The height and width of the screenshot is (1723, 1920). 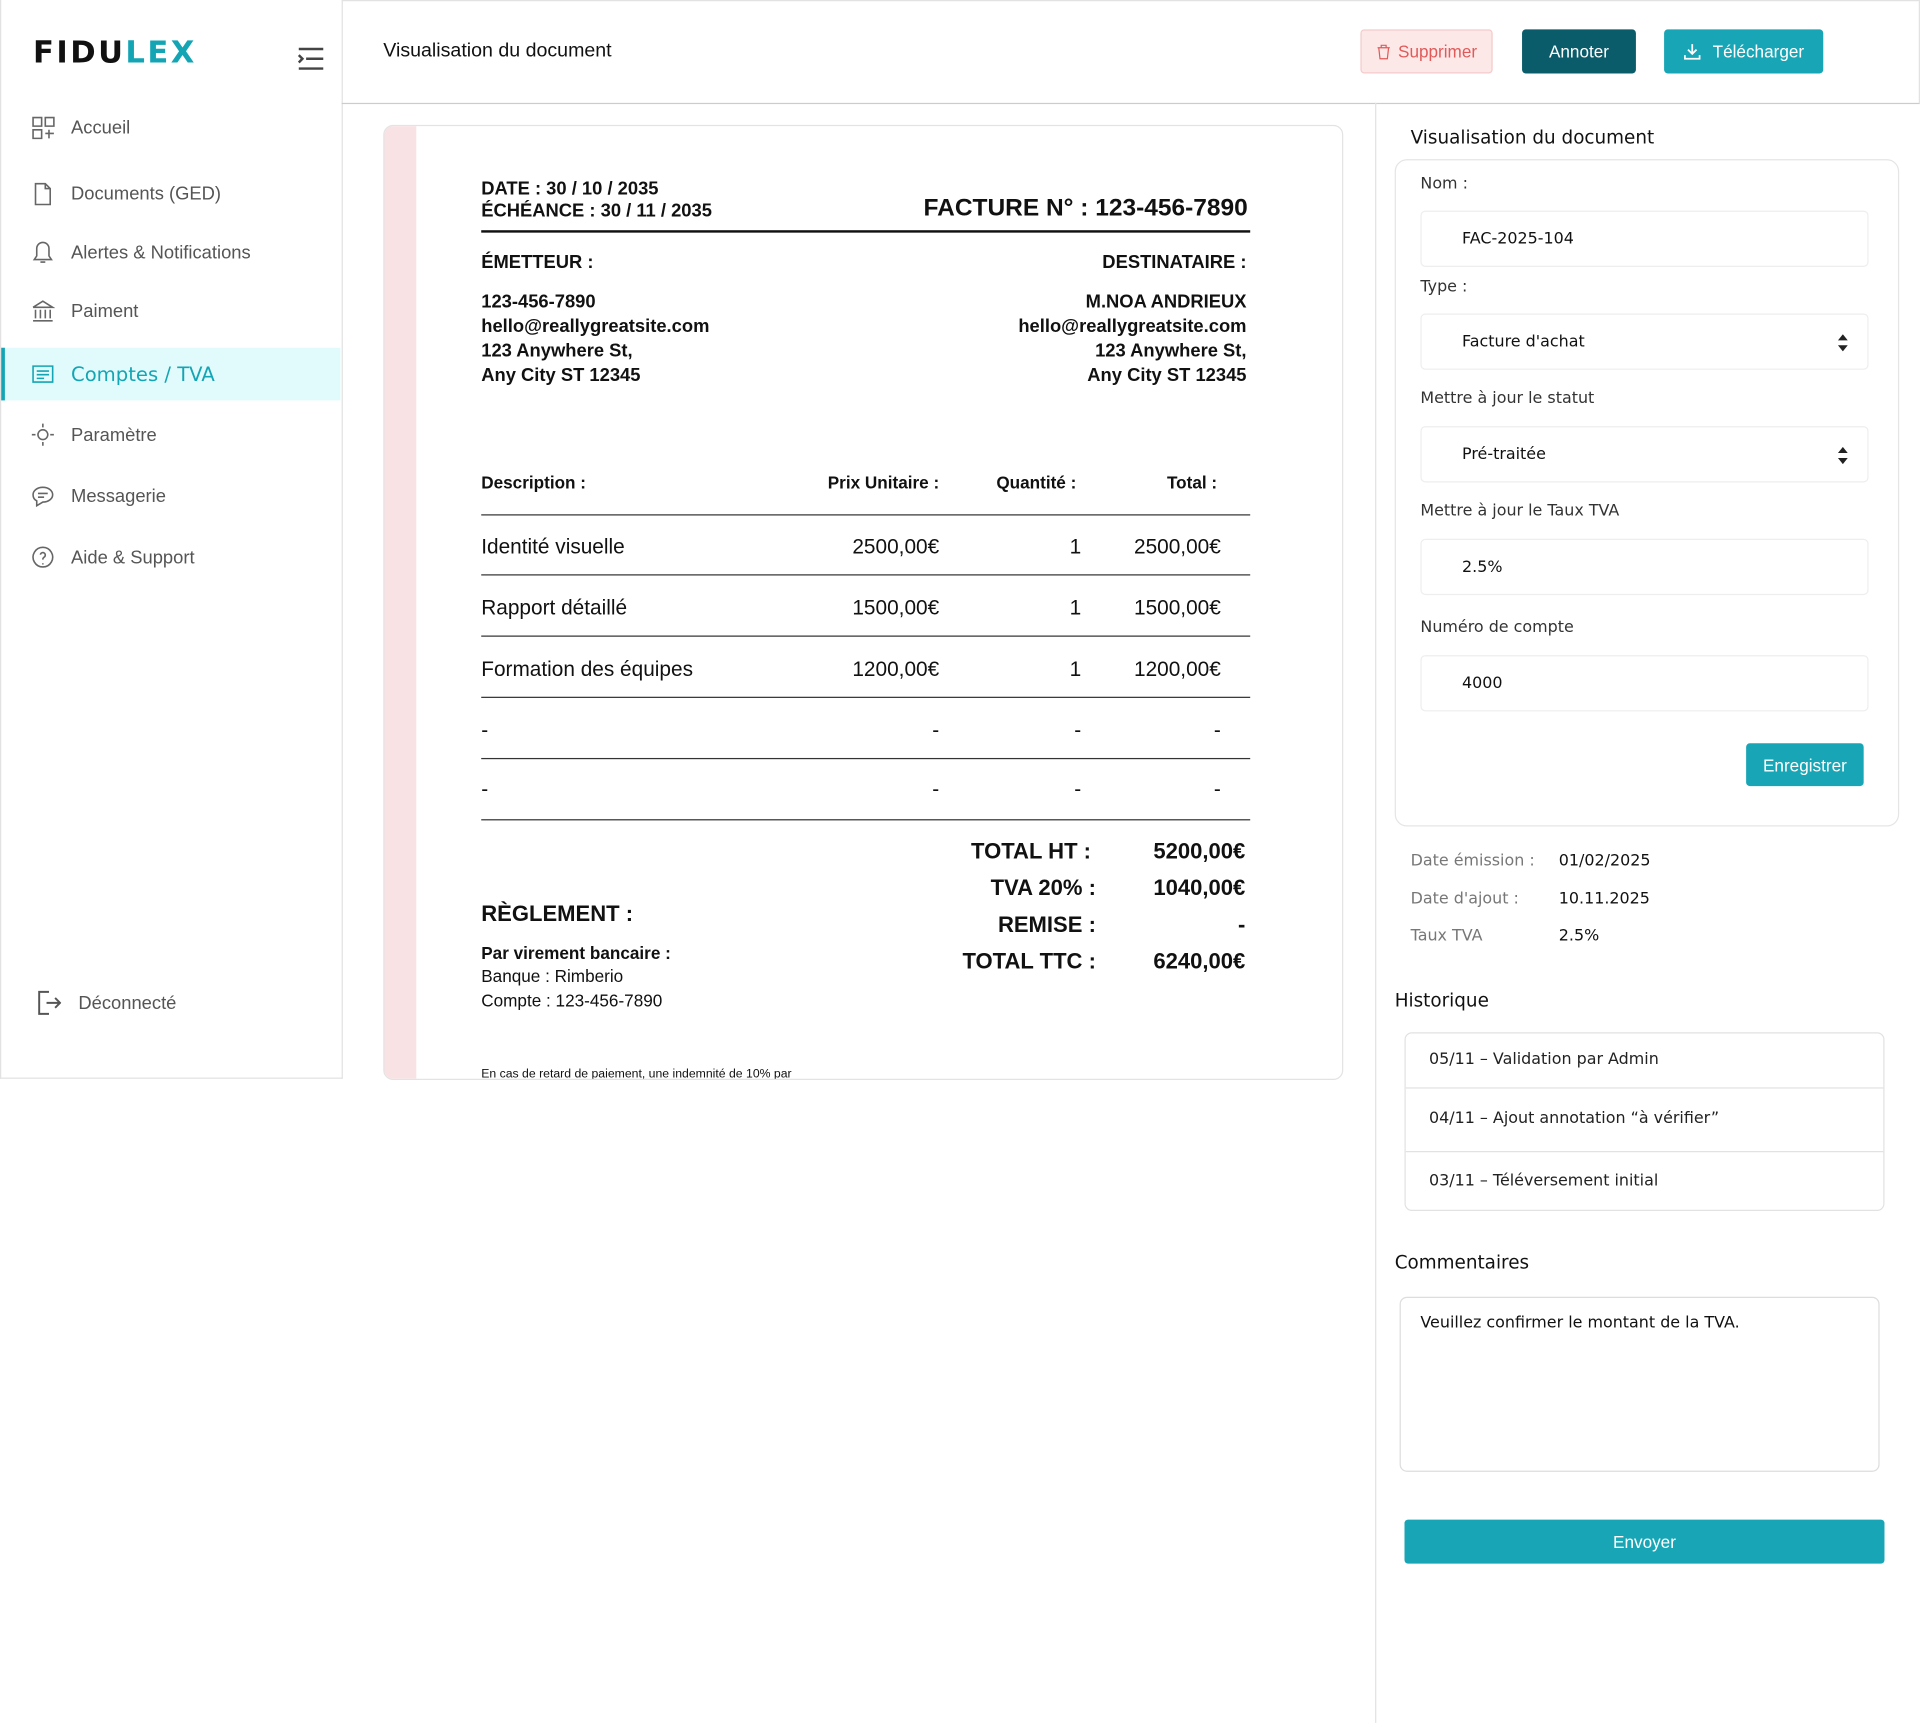 I want to click on delete-button: Supprimer, so click(x=1426, y=51).